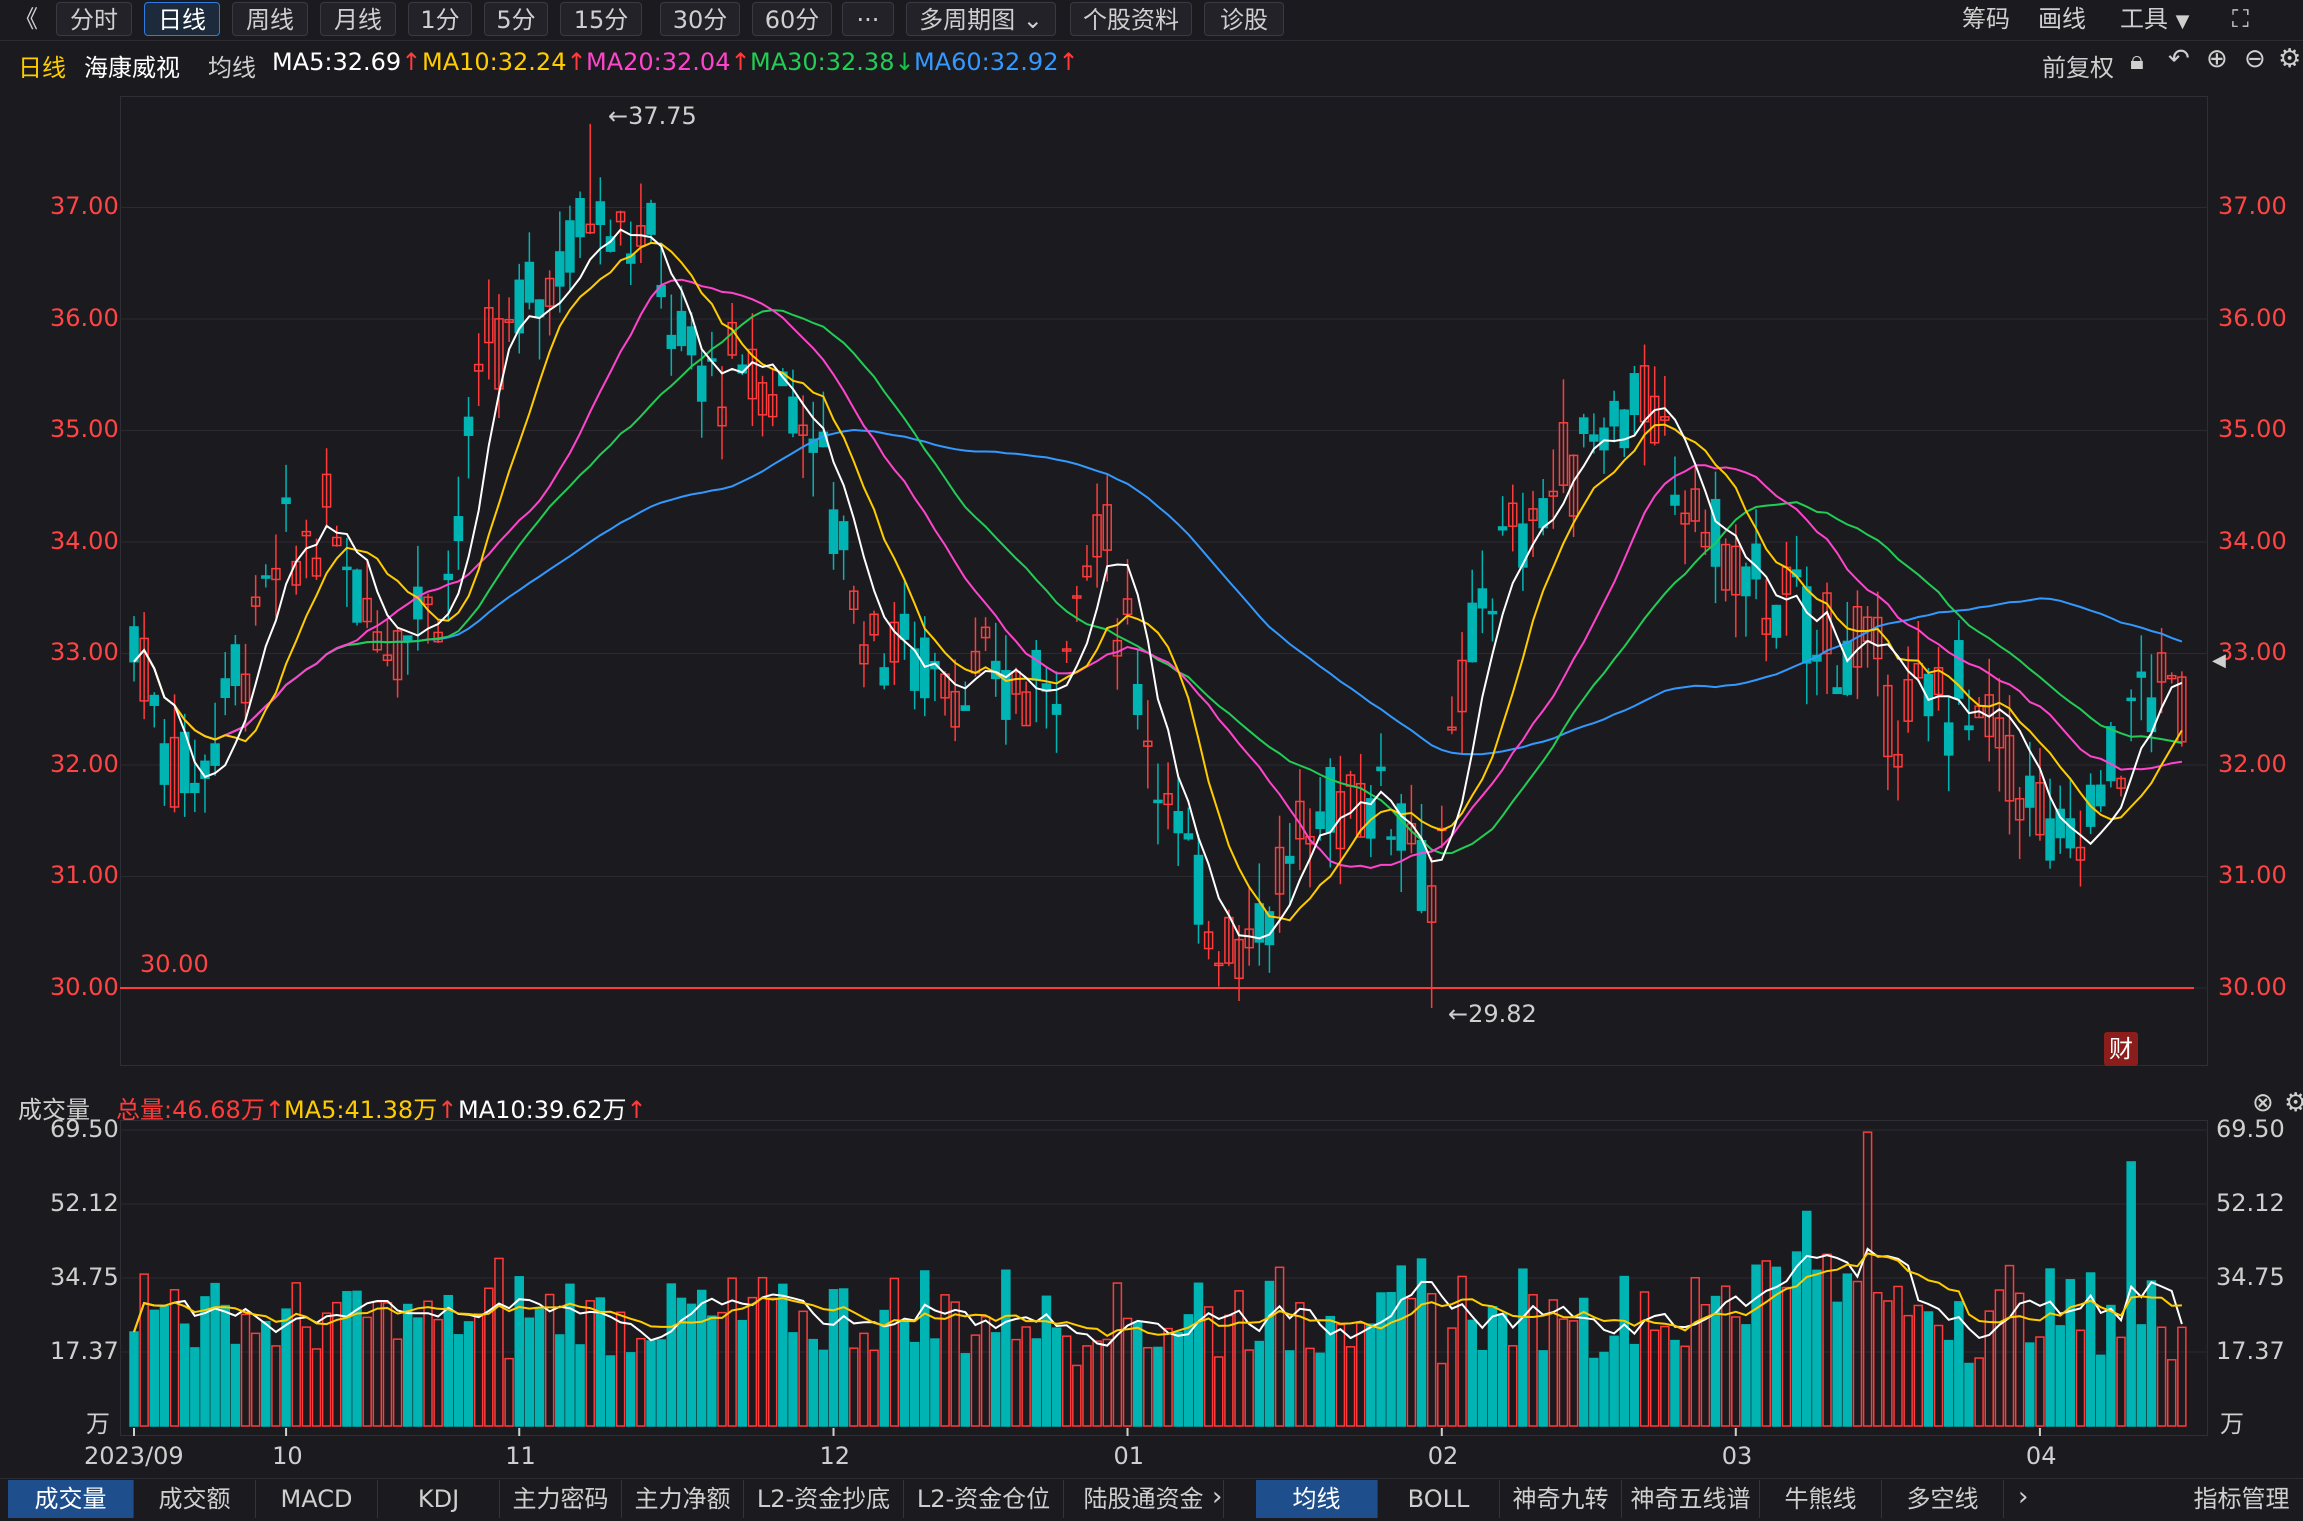 This screenshot has height=1521, width=2303. Describe the element at coordinates (1244, 19) in the screenshot. I see `diagnose-button: 诊股` at that location.